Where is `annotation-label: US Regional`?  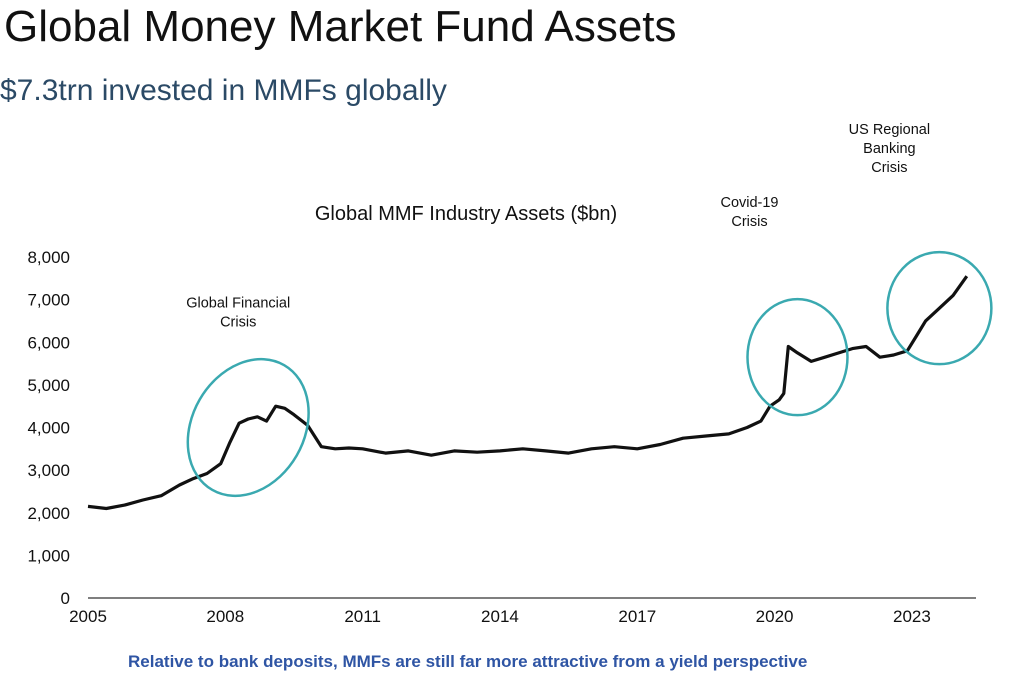
annotation-label: US Regional is located at coordinates (889, 130).